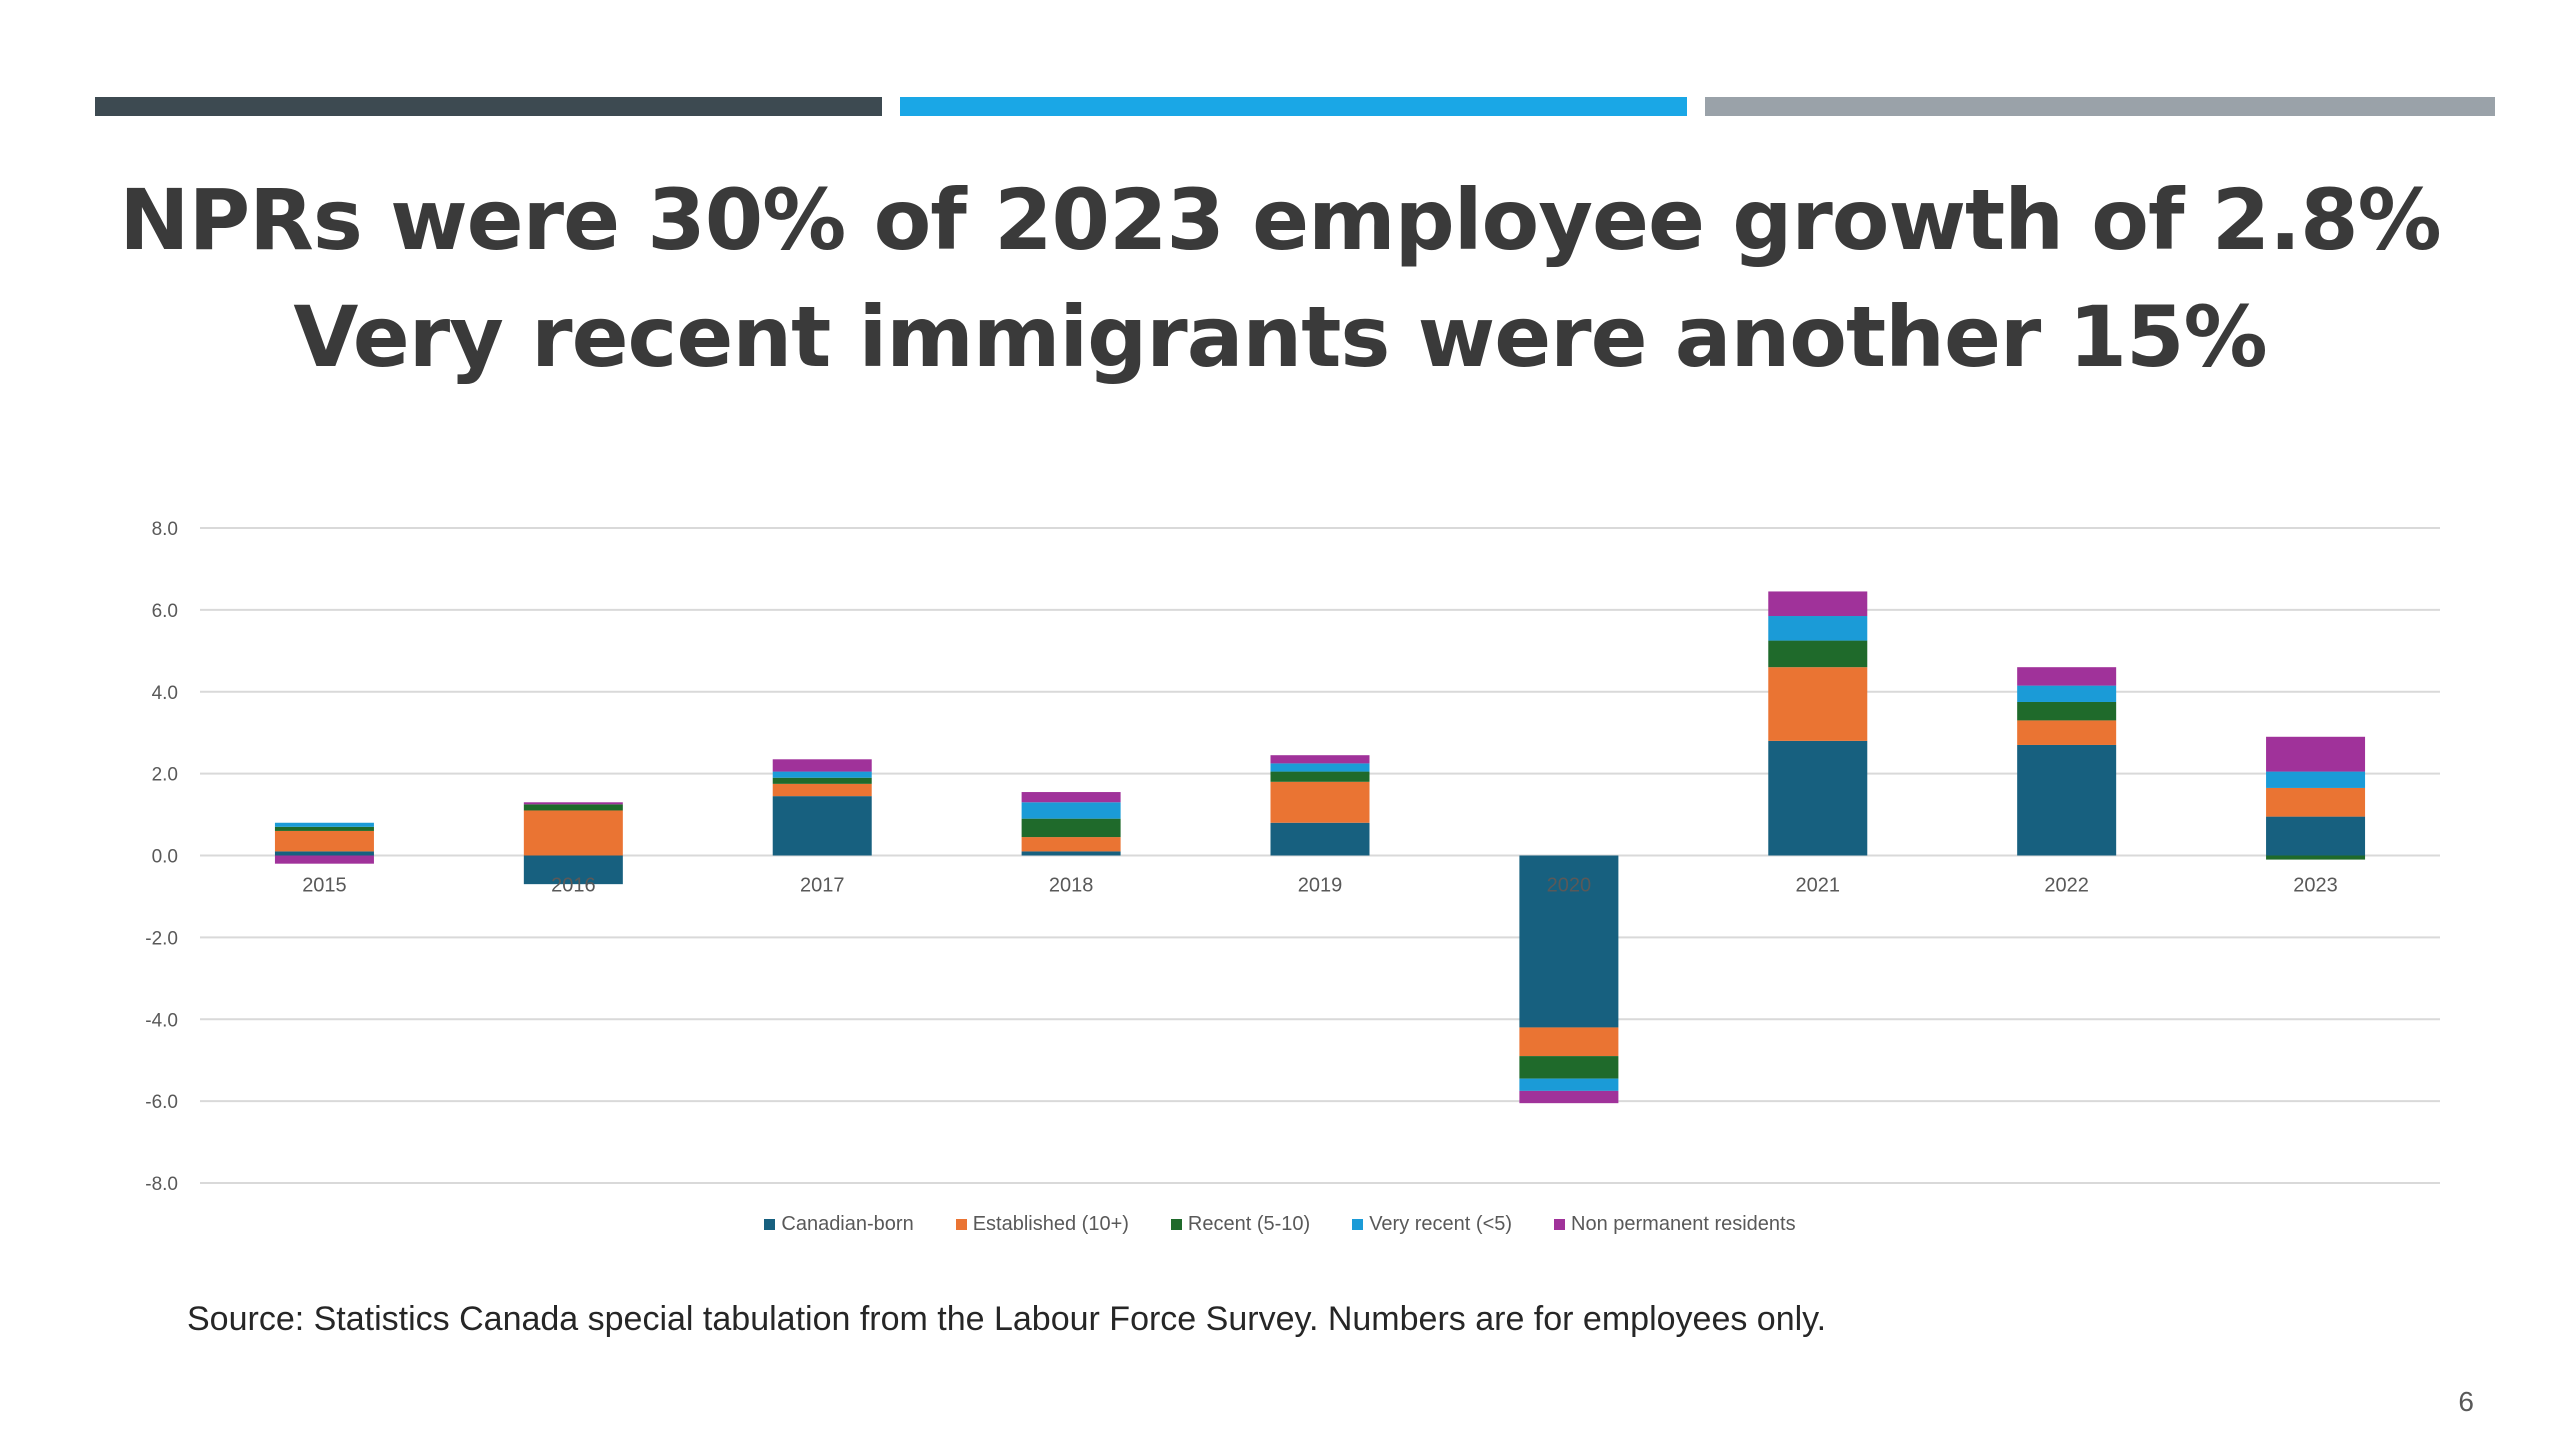 The height and width of the screenshot is (1440, 2560). What do you see at coordinates (2066, 886) in the screenshot?
I see `x-tick-label: 2022` at bounding box center [2066, 886].